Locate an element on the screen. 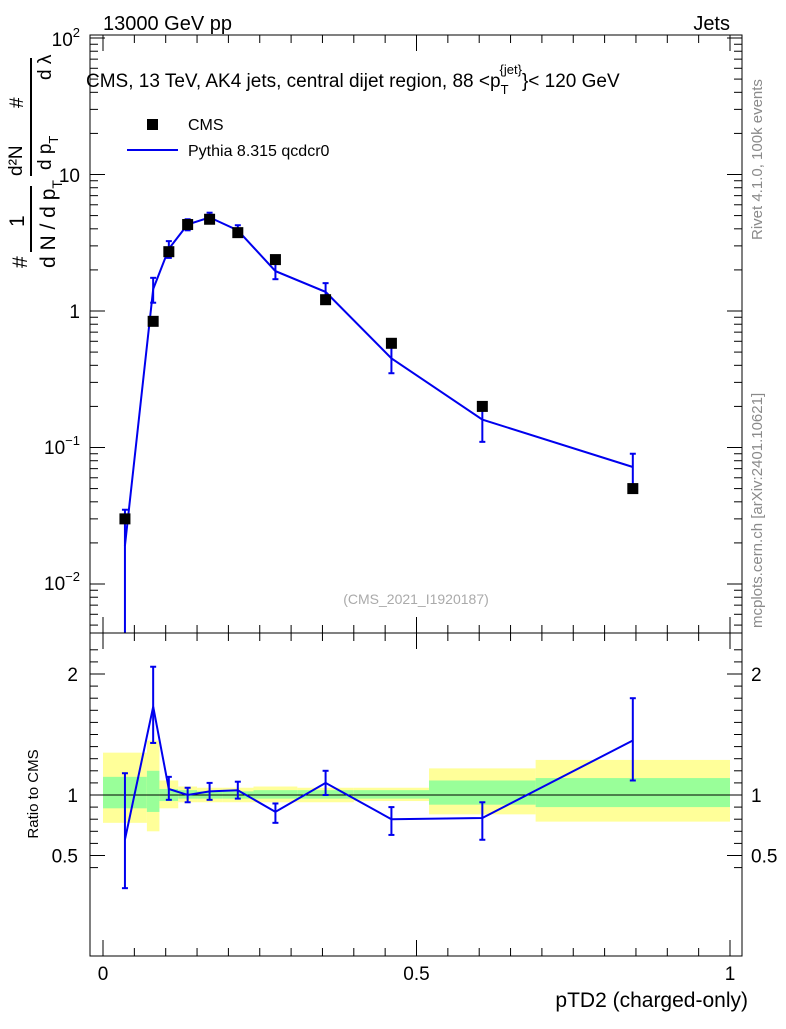 The image size is (786, 1029). legend: CMS Pythia 8.315 qcdcr0 is located at coordinates (228, 138).